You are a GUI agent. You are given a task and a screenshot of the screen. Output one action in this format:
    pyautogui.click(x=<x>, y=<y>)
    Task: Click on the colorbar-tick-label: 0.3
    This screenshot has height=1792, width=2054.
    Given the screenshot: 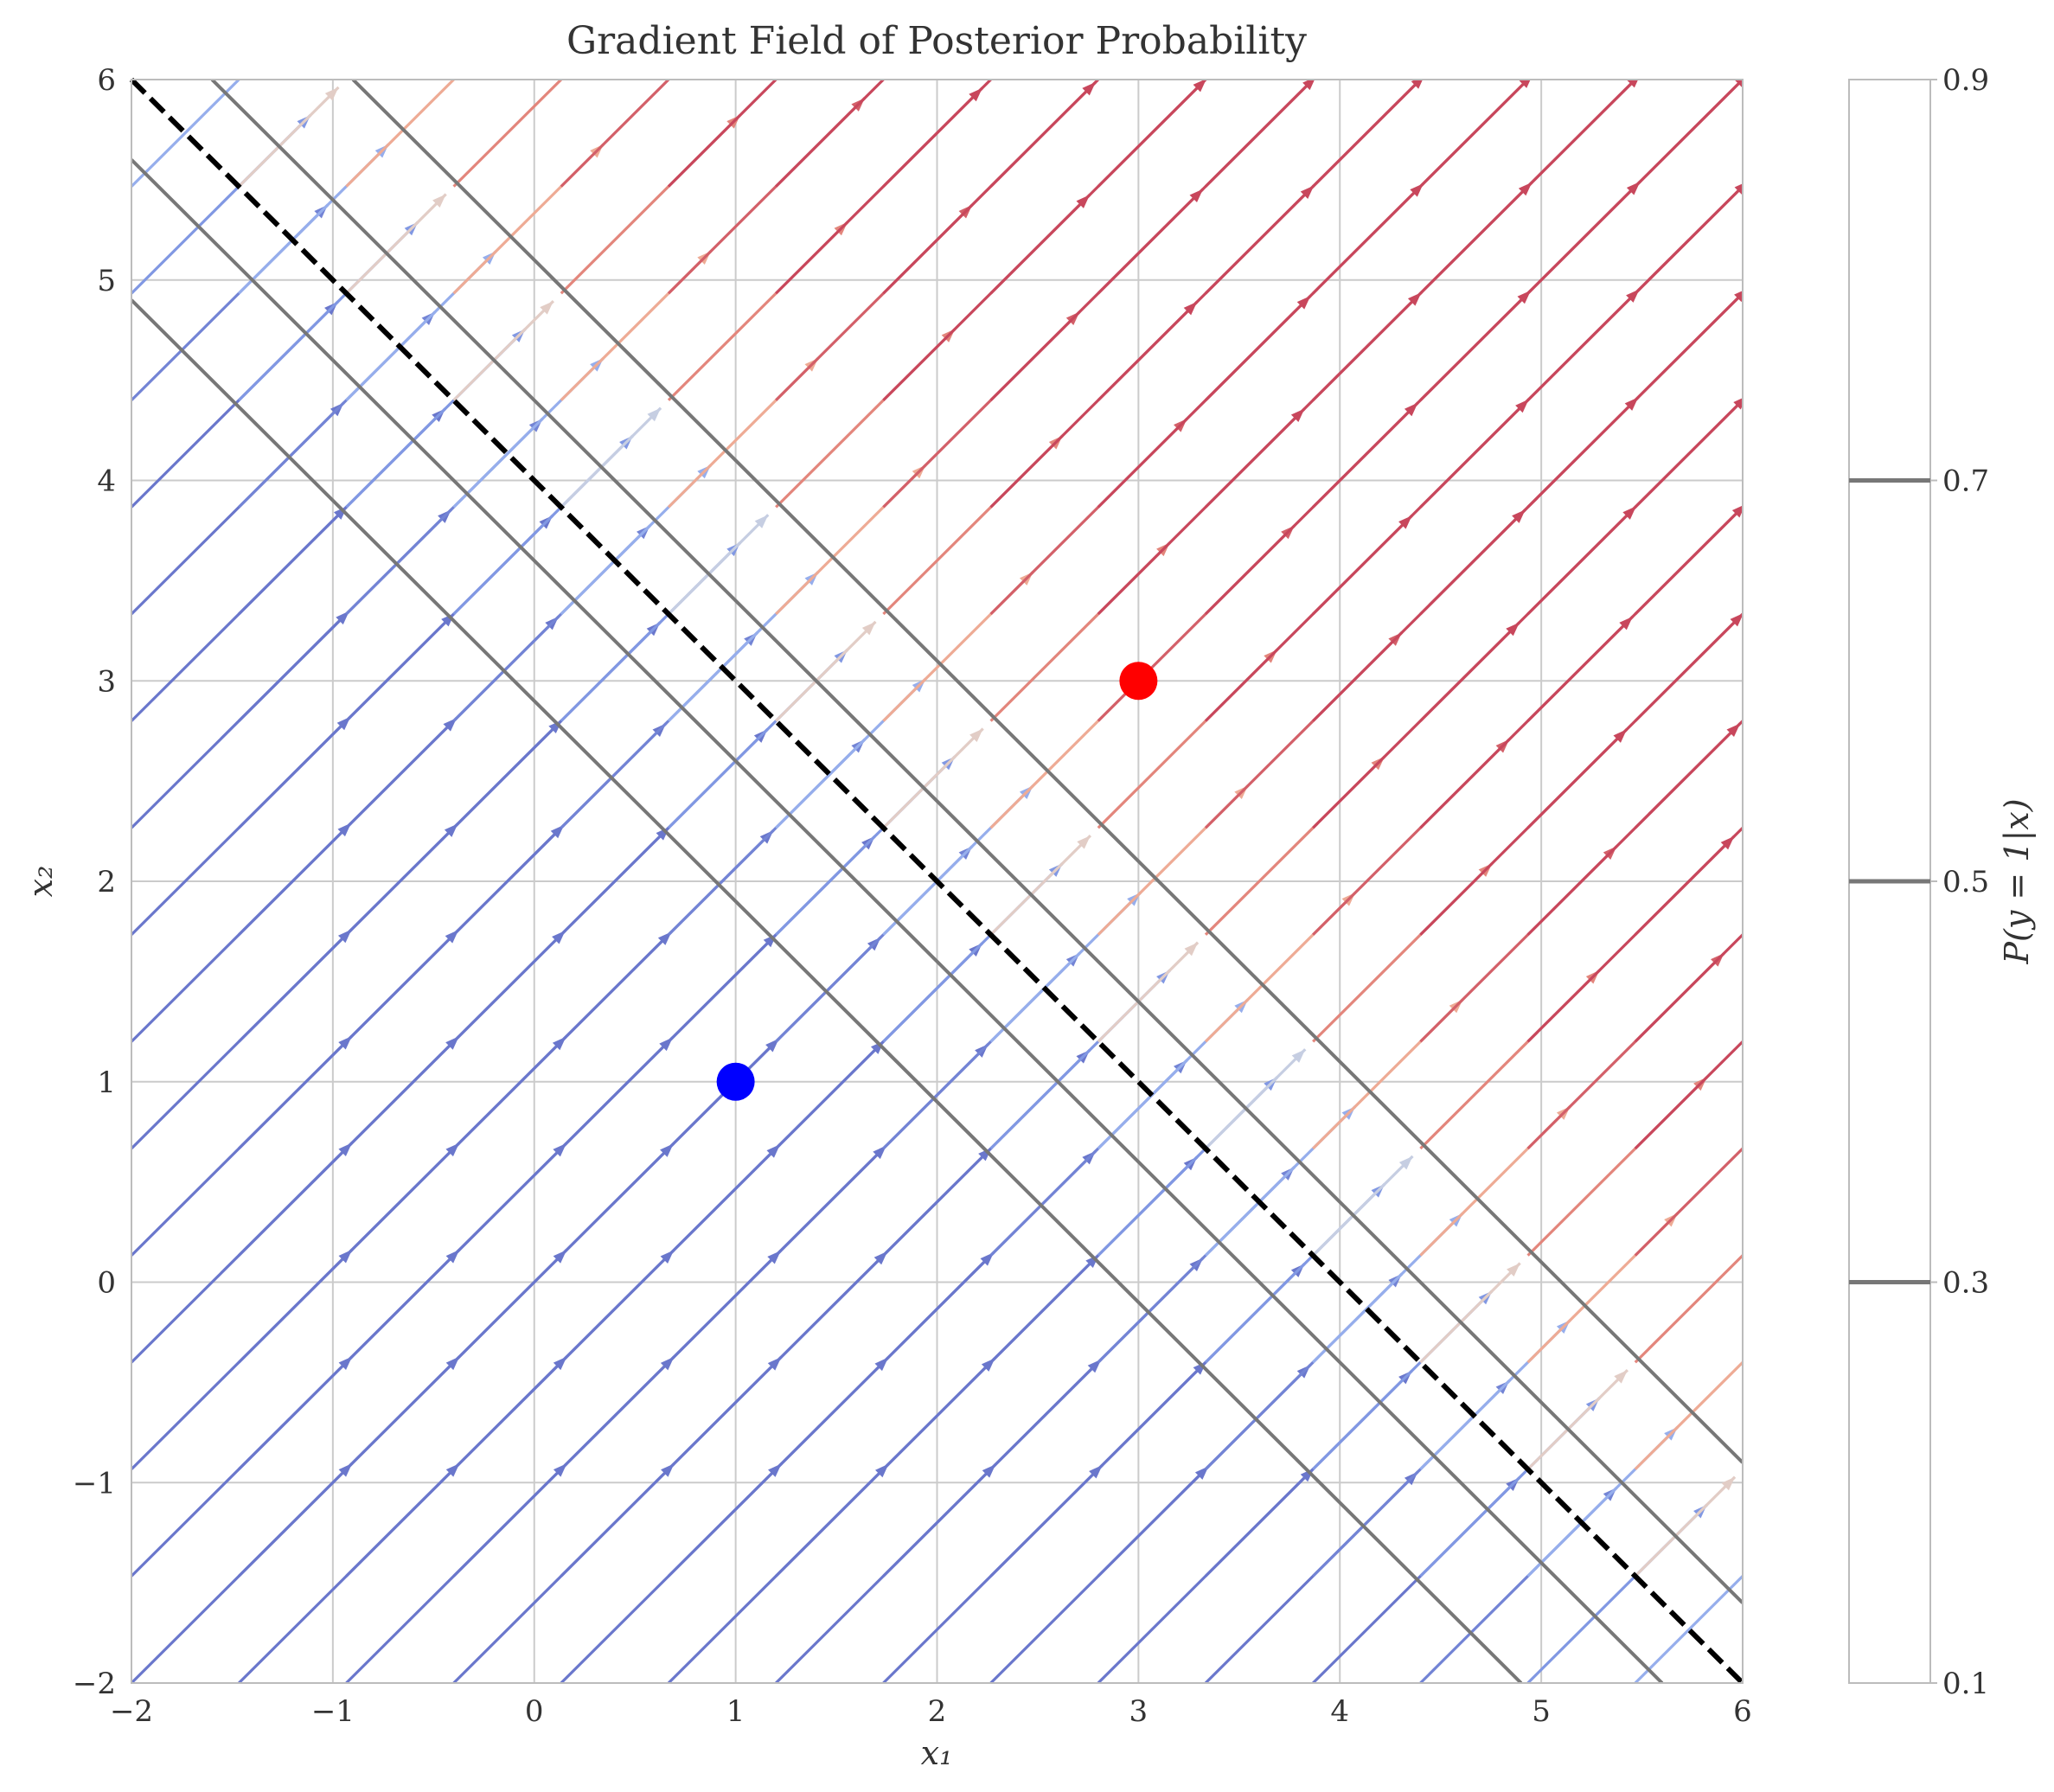 What is the action you would take?
    pyautogui.click(x=1965, y=1283)
    